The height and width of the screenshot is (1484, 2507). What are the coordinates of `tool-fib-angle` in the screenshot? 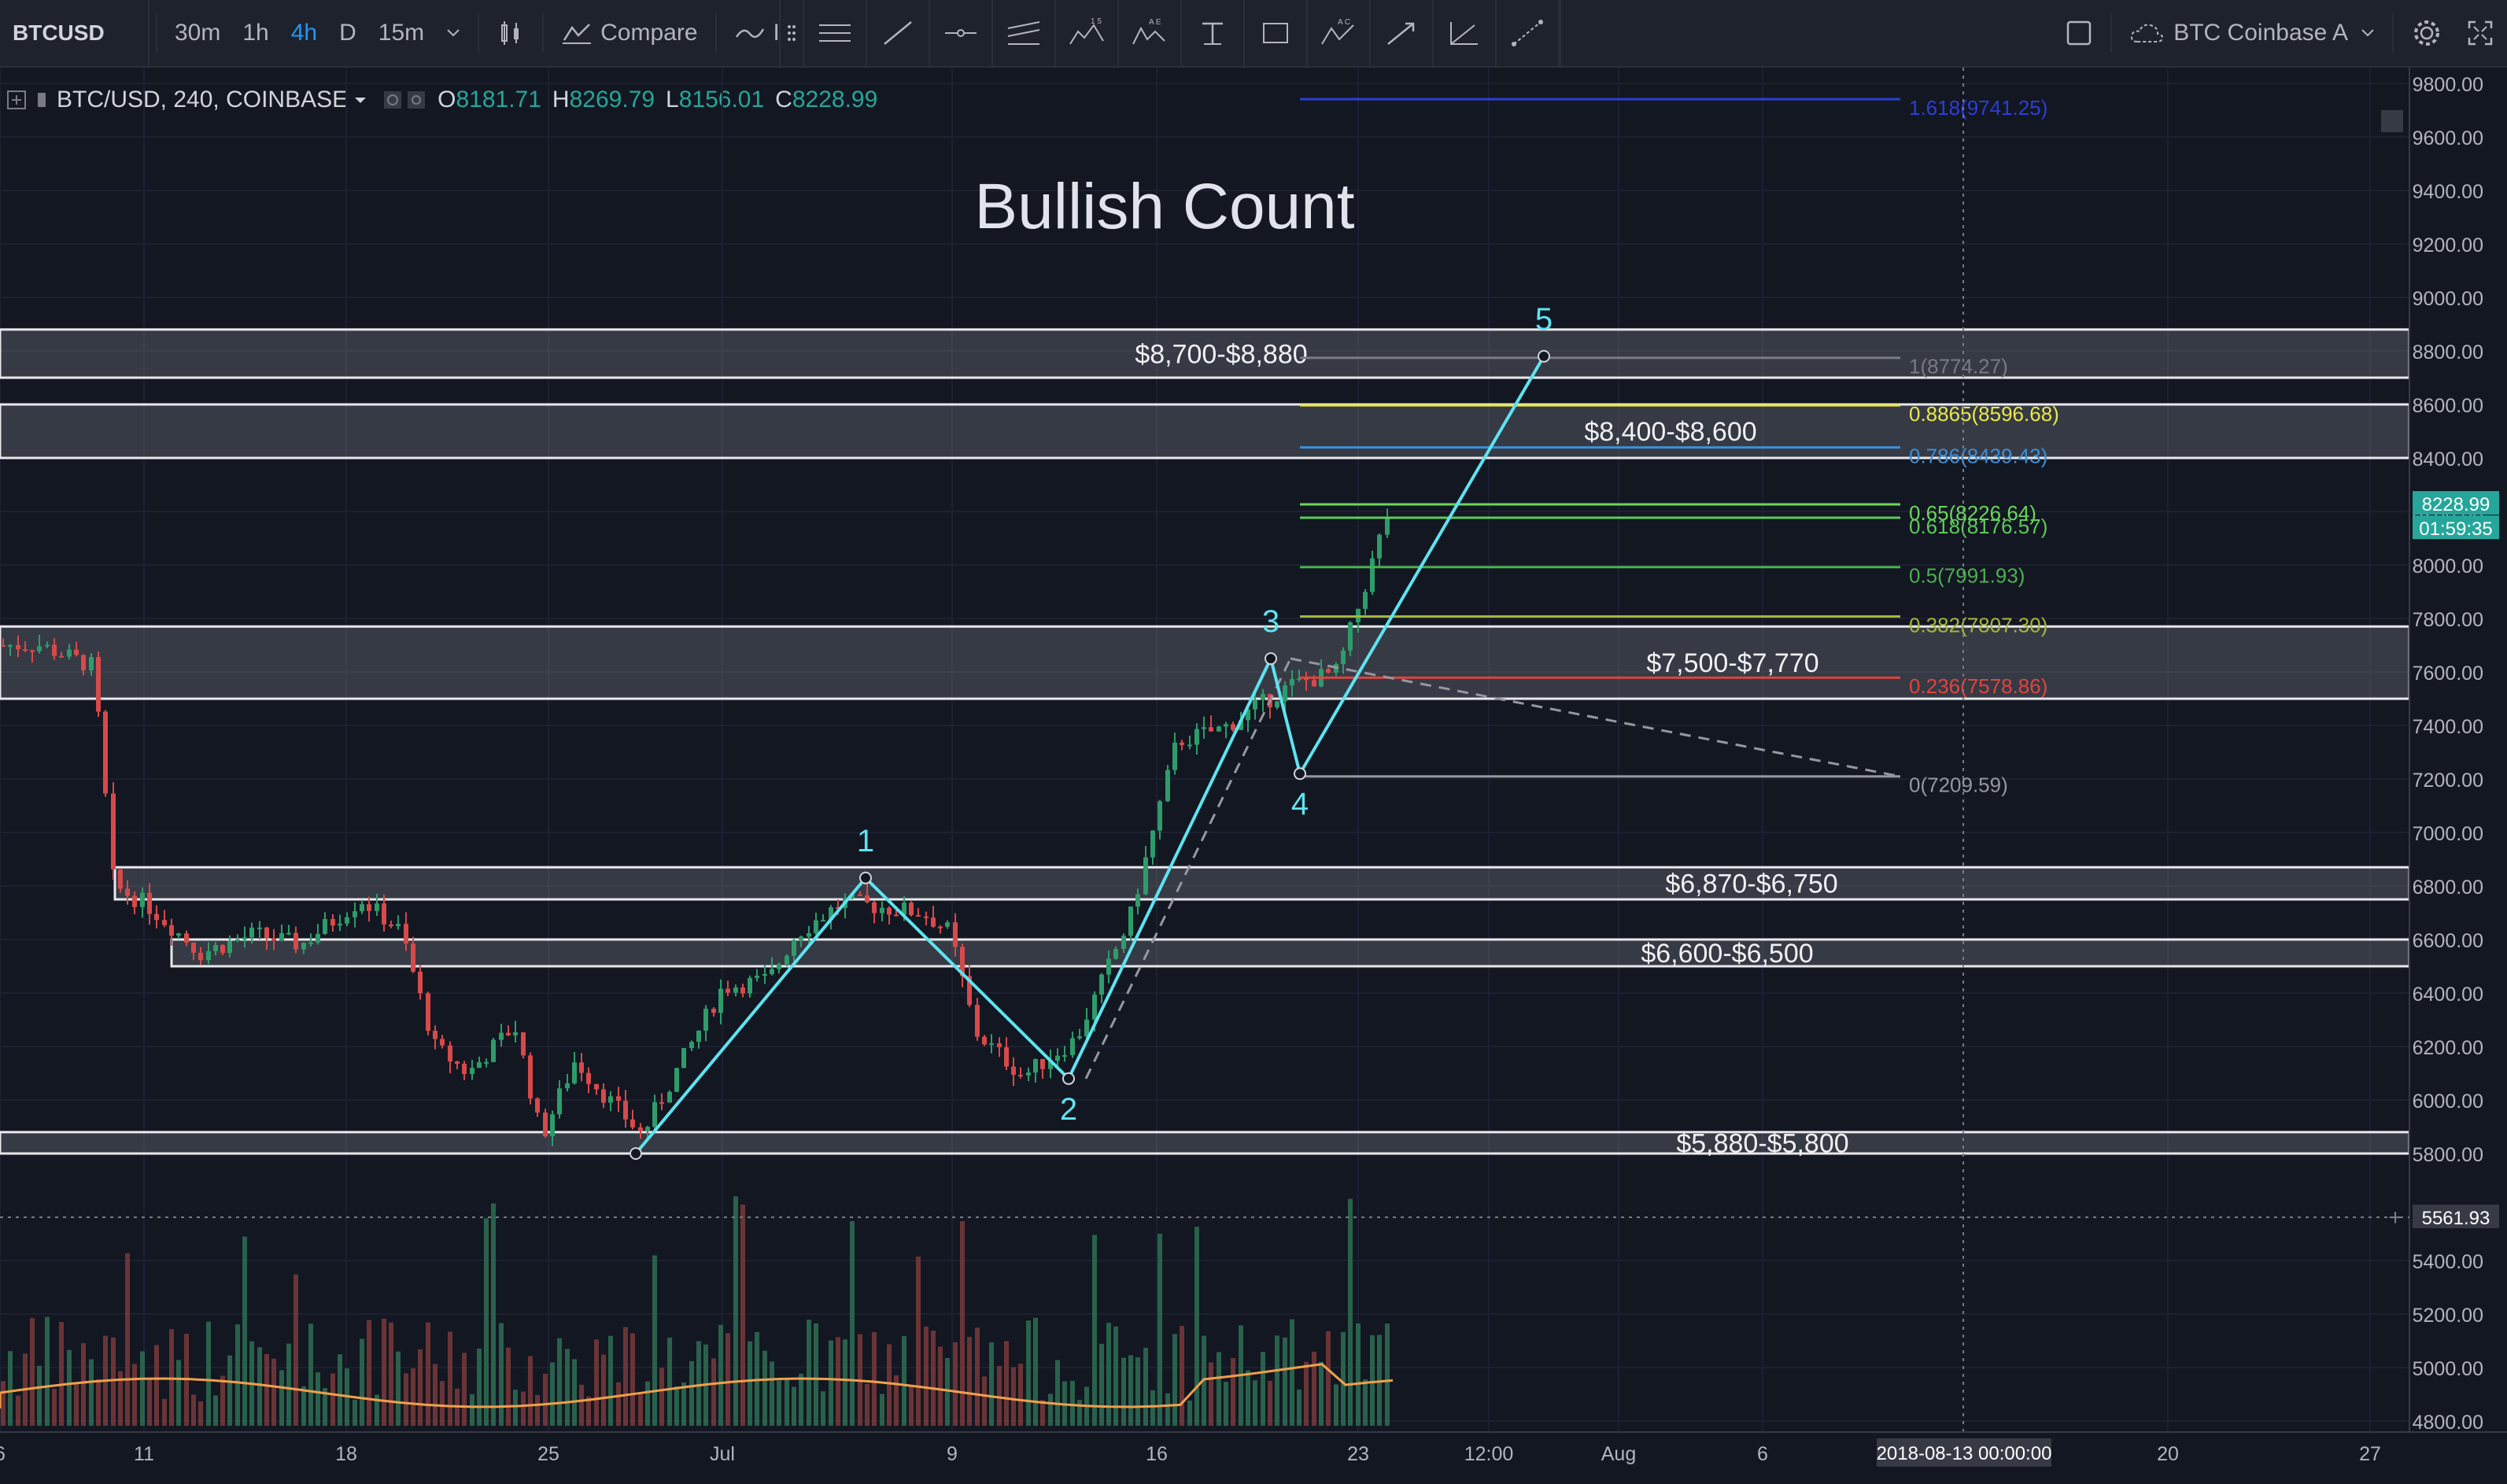 It's located at (1465, 33).